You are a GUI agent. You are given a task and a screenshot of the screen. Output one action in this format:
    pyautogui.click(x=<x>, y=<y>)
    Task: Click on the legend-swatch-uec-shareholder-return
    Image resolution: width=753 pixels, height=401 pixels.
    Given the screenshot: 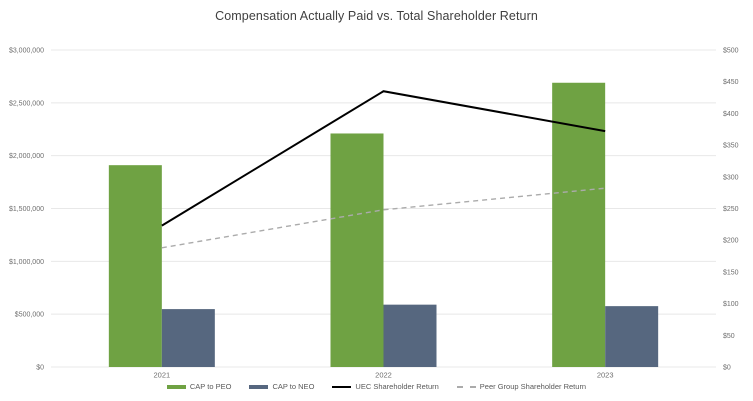 What is the action you would take?
    pyautogui.click(x=342, y=386)
    